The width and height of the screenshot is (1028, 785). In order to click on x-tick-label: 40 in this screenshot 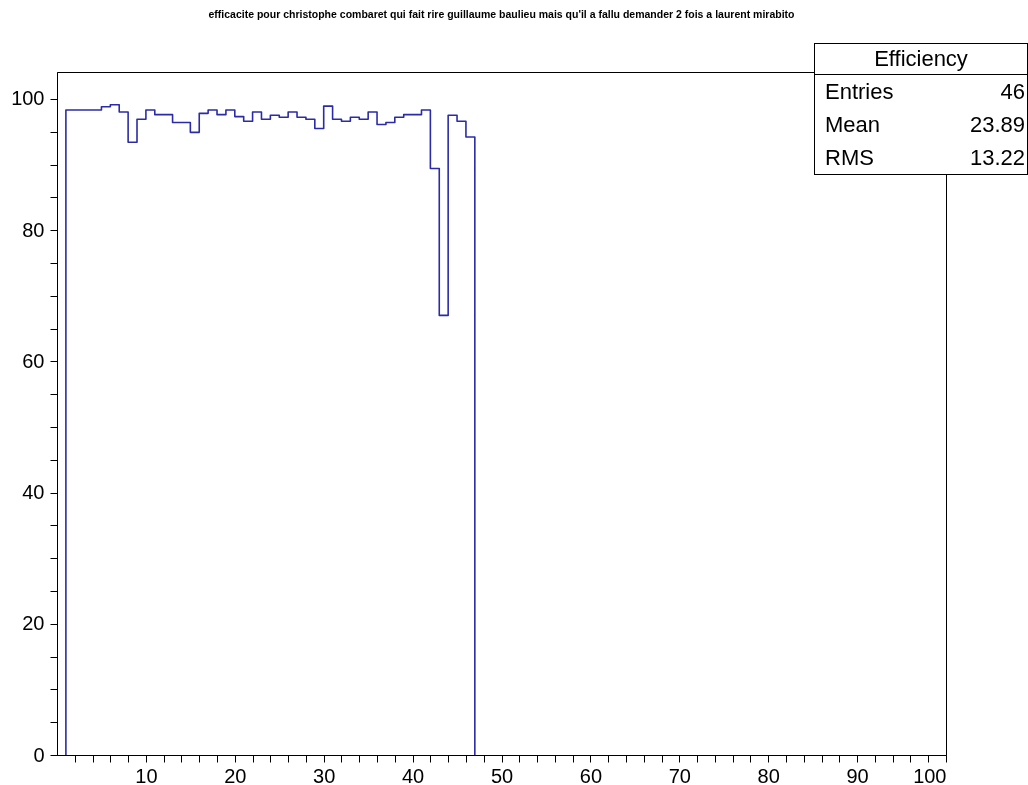, I will do `click(413, 774)`.